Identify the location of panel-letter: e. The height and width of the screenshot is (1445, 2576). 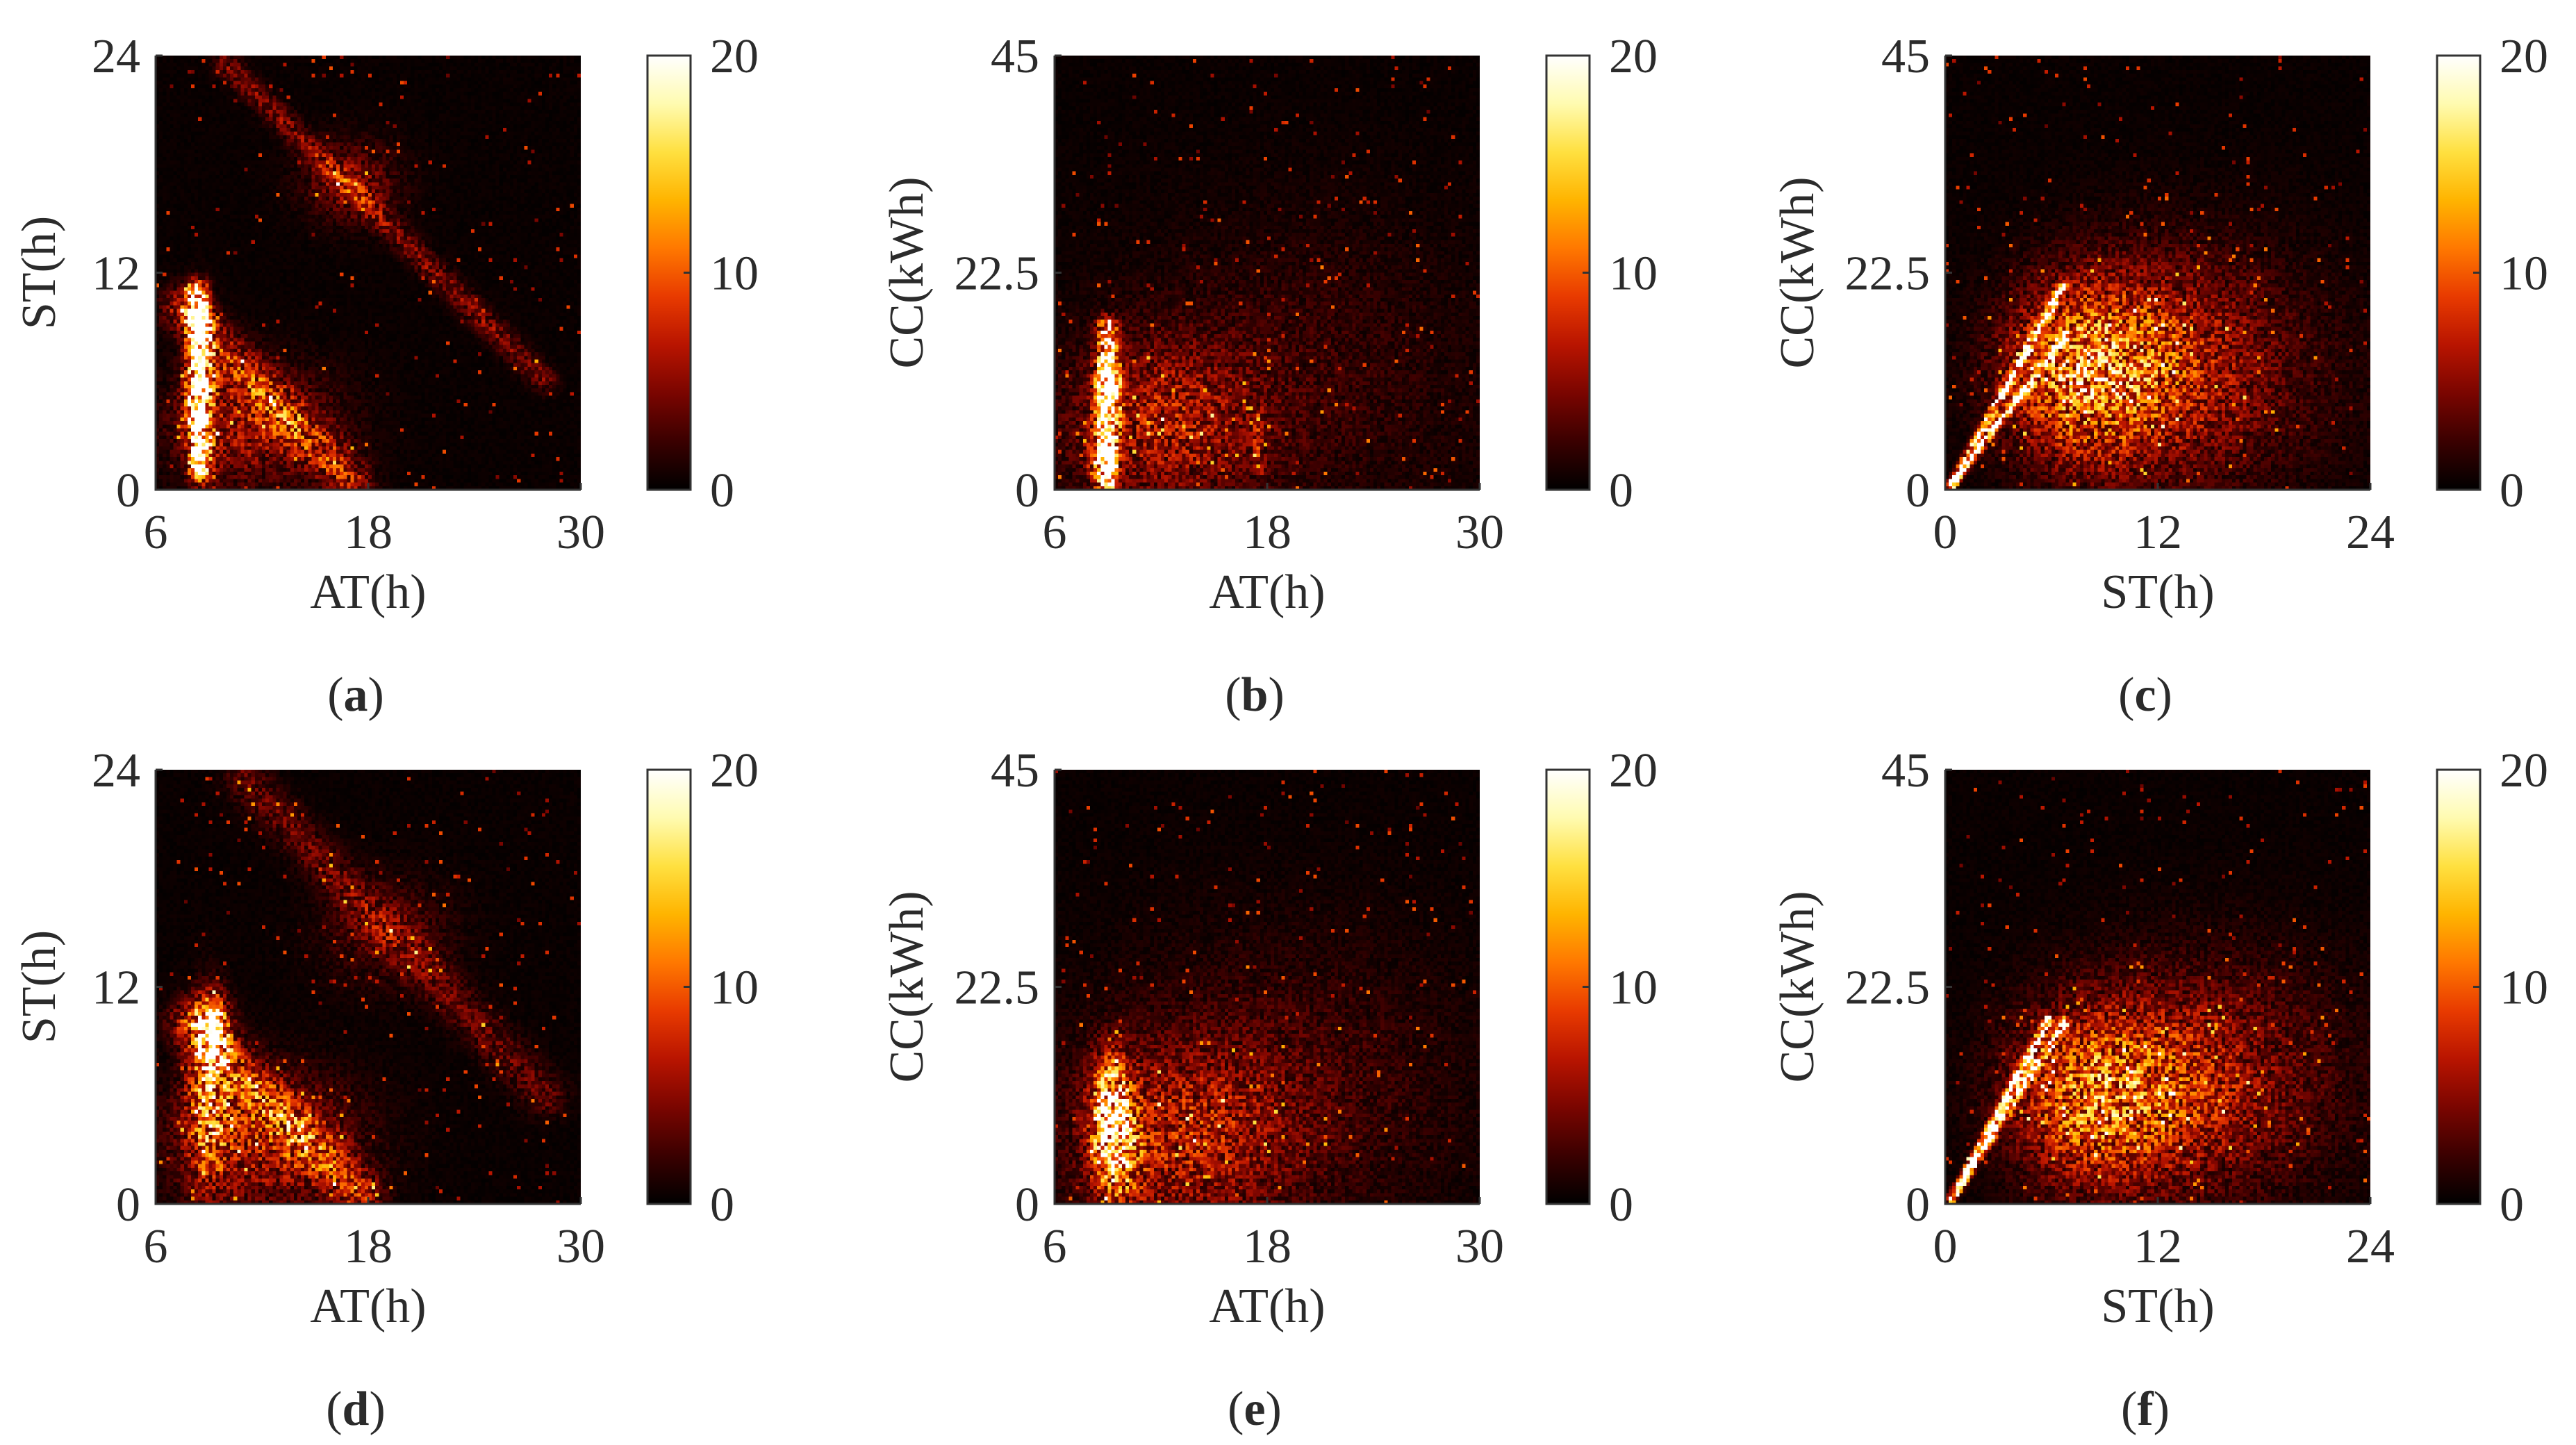
(1254, 1409).